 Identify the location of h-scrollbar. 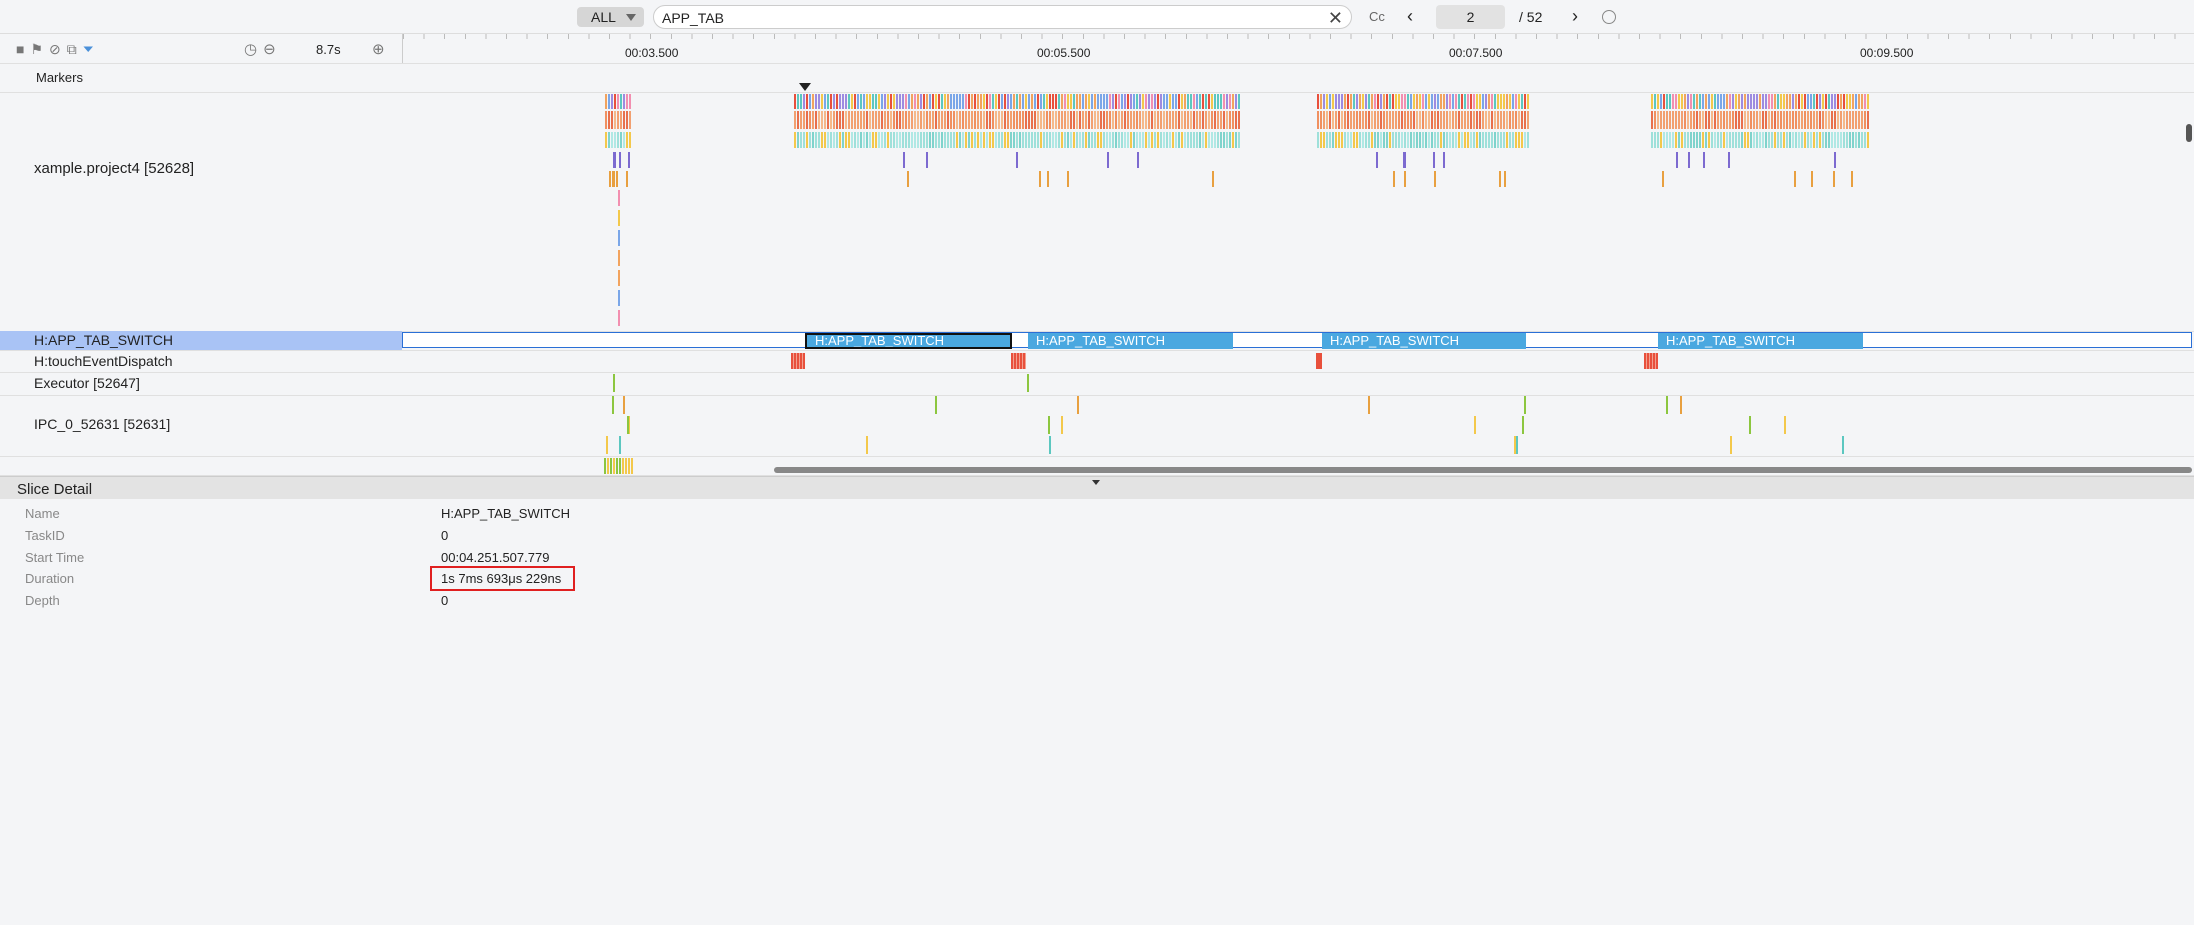
(1483, 470).